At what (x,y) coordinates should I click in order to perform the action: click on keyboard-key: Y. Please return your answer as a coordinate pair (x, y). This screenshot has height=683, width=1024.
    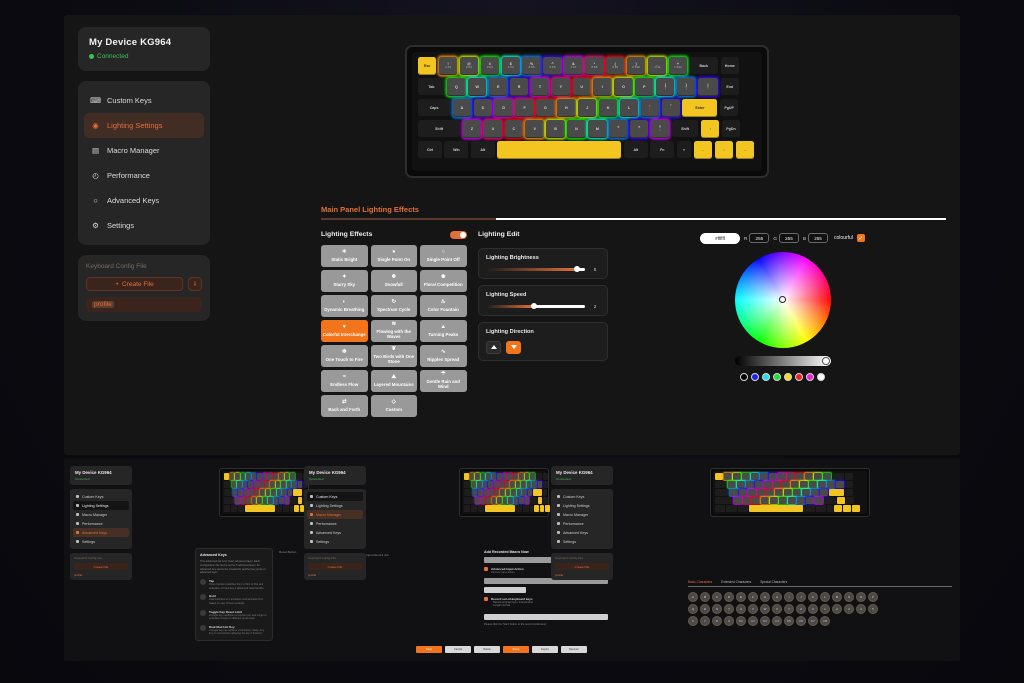
    Looking at the image, I should click on (561, 87).